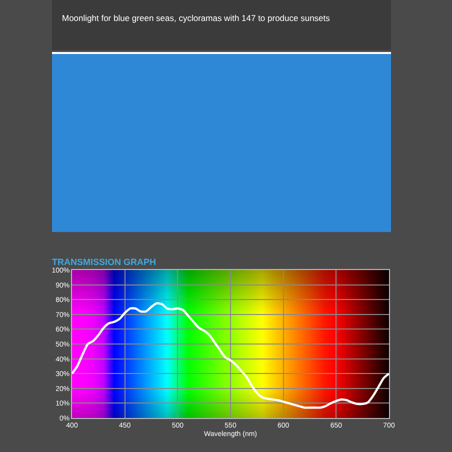 This screenshot has width=452, height=452. What do you see at coordinates (196, 18) in the screenshot?
I see `chart-subtitle: Moonlight for blue green seas, cycloramas with 147 to produce sunsets` at bounding box center [196, 18].